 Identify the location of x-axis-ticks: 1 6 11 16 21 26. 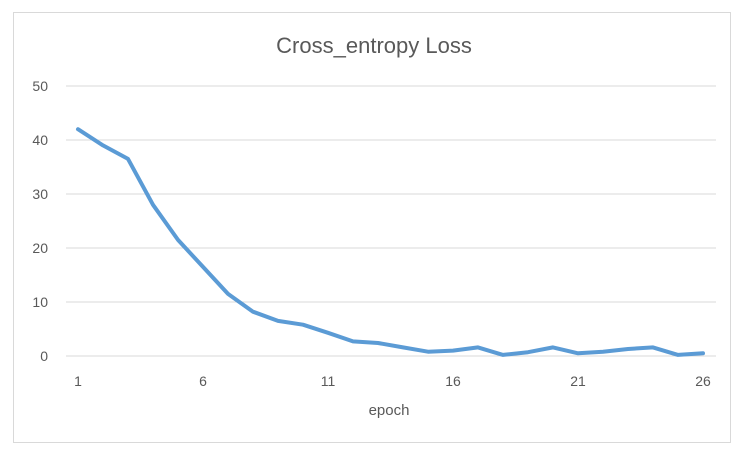
(392, 381).